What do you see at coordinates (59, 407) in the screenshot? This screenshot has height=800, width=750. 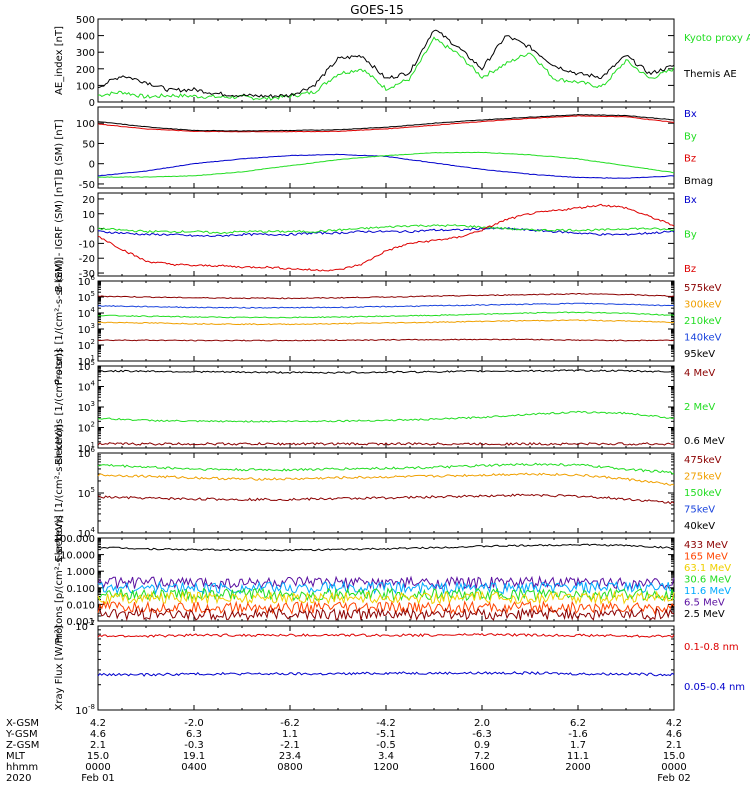 I see `y-axis-label: Electrons [1/(cm²-s-sr)]` at bounding box center [59, 407].